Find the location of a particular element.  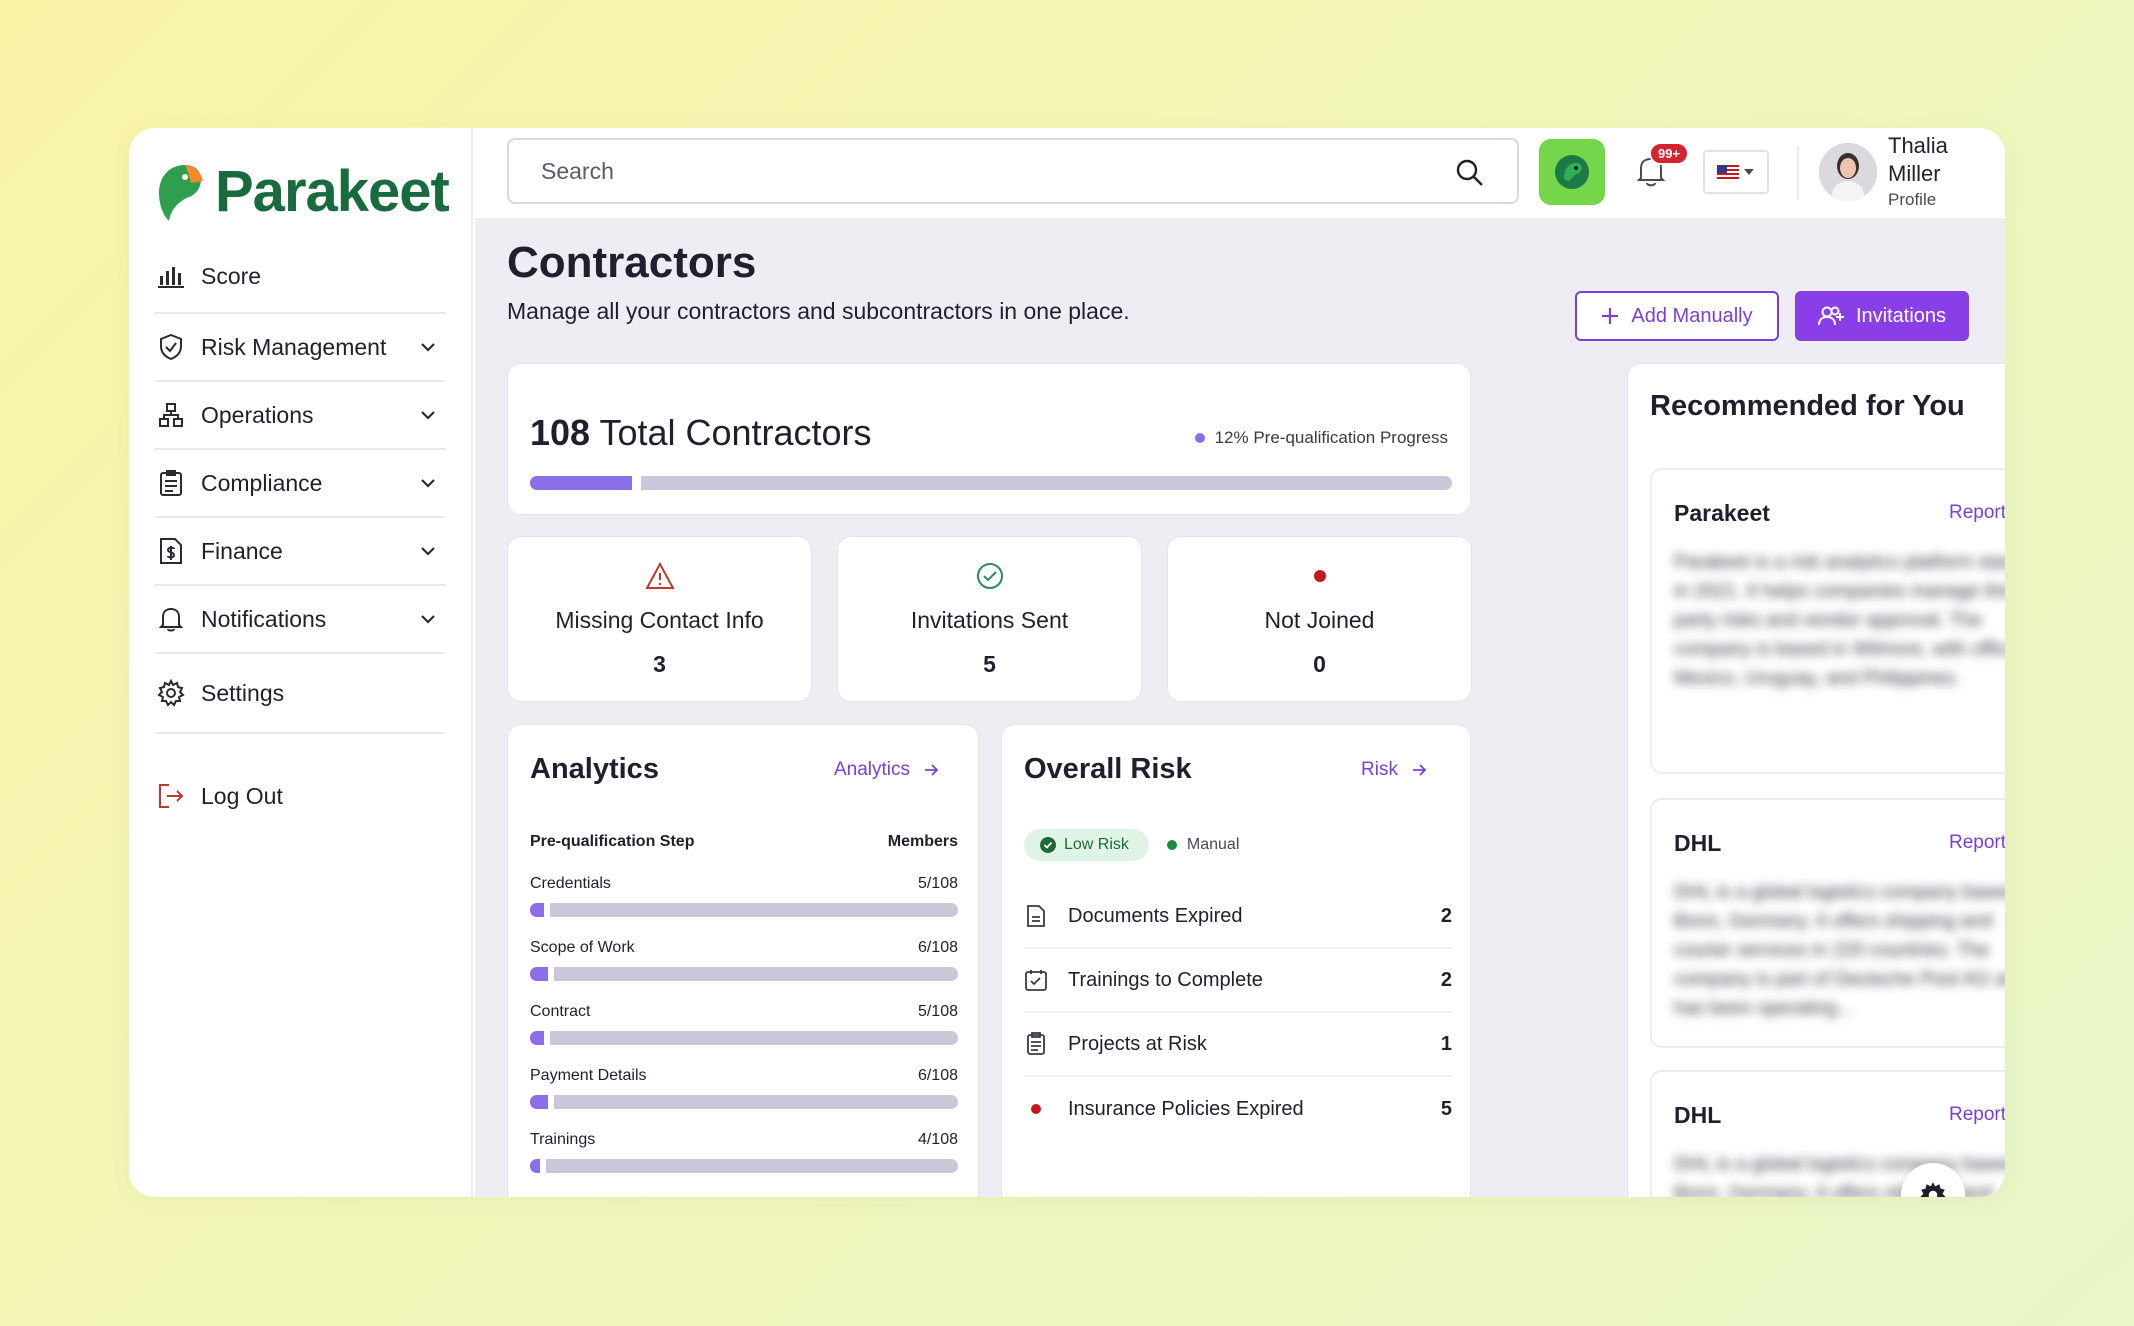

sidebar-item-operations: Operations is located at coordinates (300, 416).